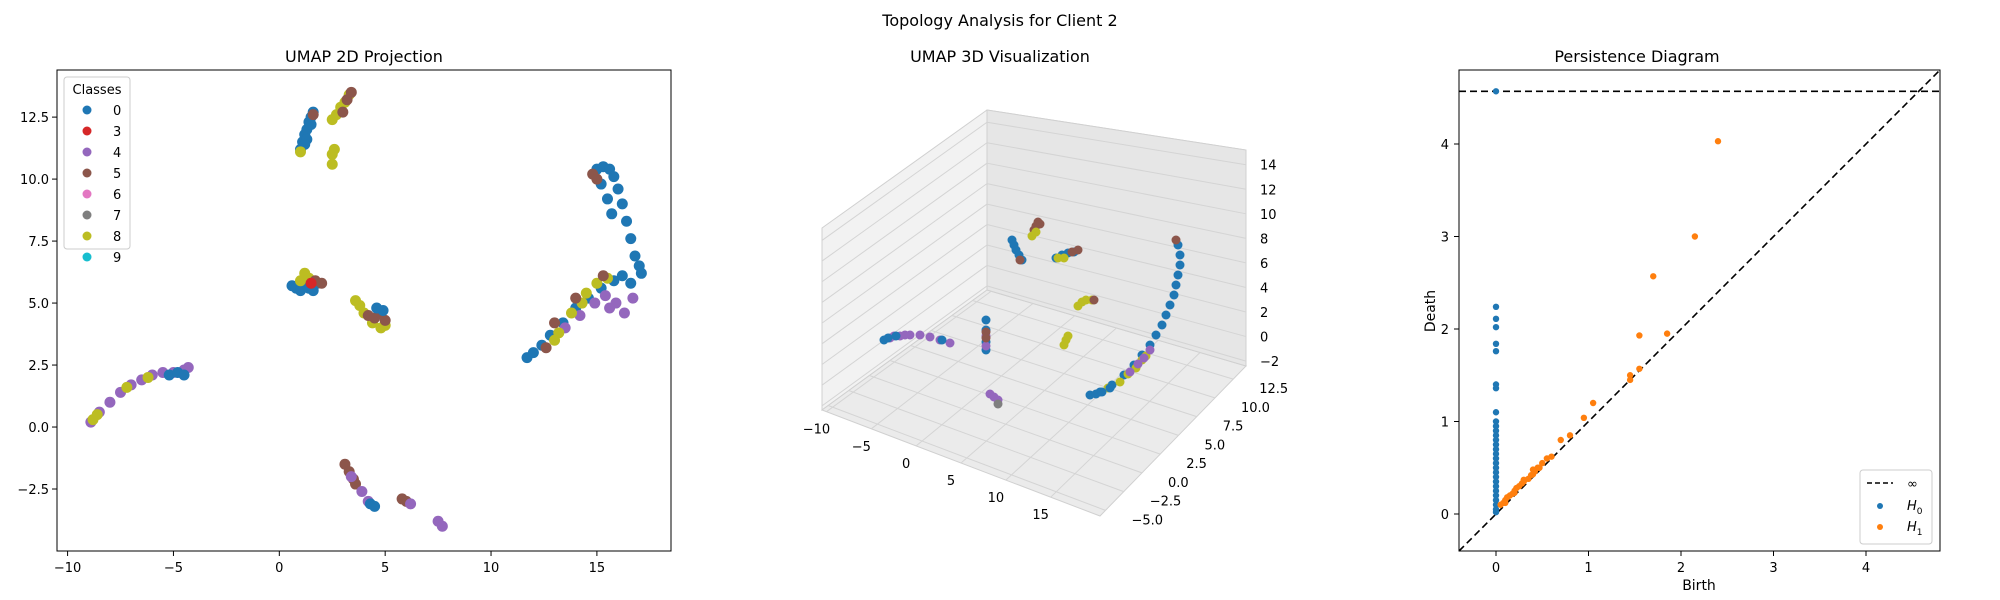 The image size is (2000, 600). What do you see at coordinates (1445, 330) in the screenshot?
I see `y-tick-label: 2` at bounding box center [1445, 330].